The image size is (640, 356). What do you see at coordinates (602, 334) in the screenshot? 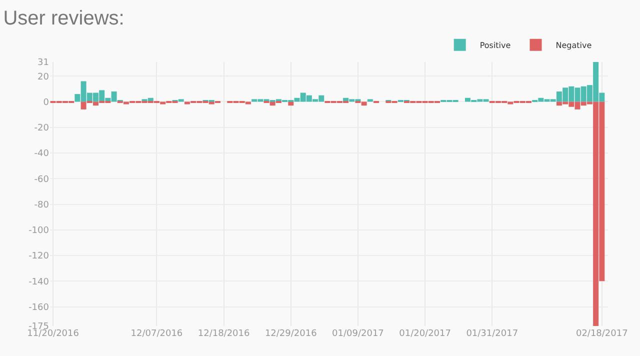
I see `x-tick-label: 02/18/2017` at bounding box center [602, 334].